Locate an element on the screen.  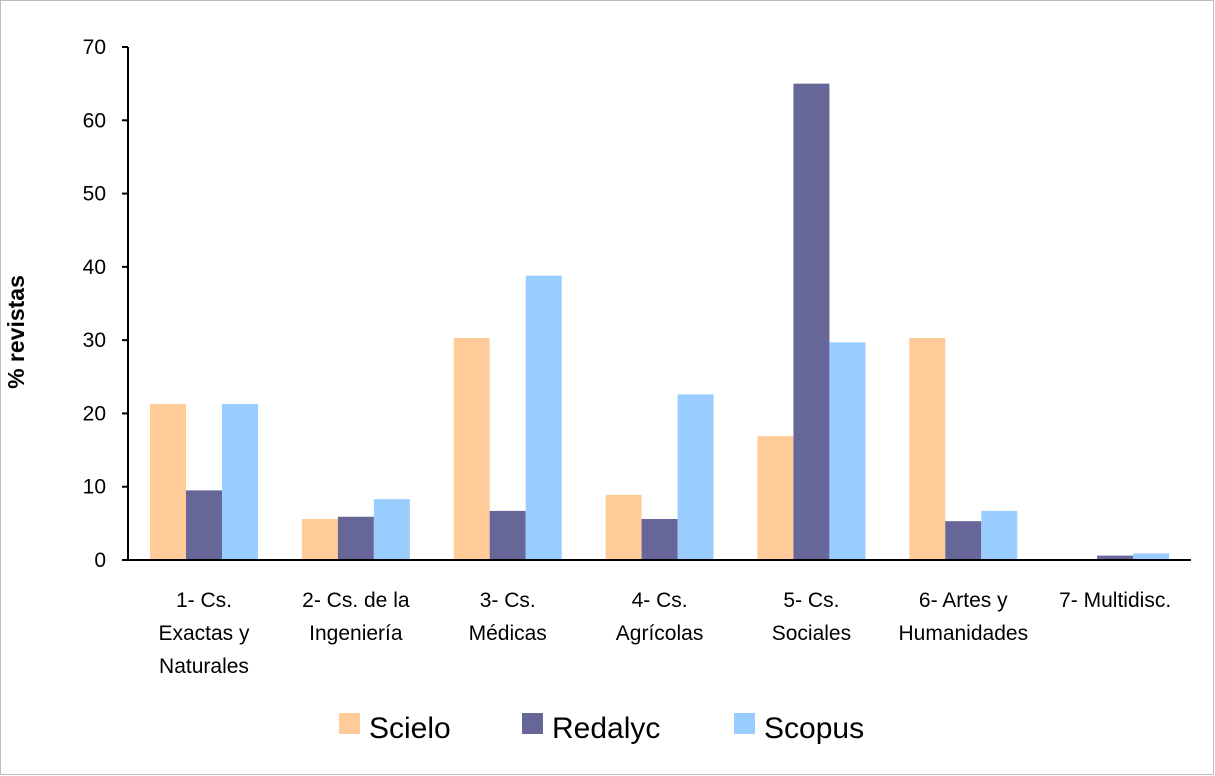
y-tick-label: 0 is located at coordinates (100, 560).